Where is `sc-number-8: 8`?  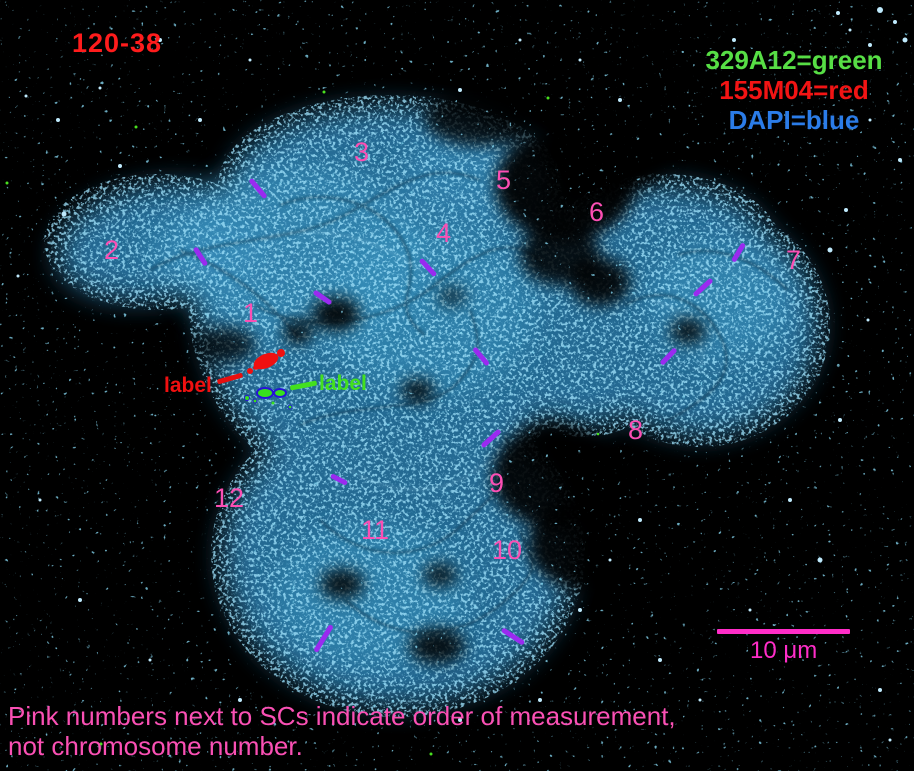 sc-number-8: 8 is located at coordinates (636, 430).